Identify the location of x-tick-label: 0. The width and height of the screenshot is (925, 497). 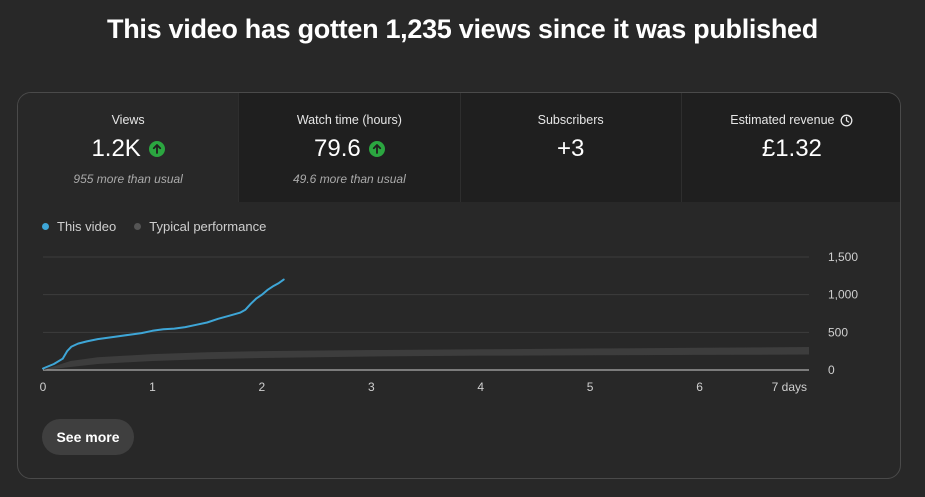
(43, 387).